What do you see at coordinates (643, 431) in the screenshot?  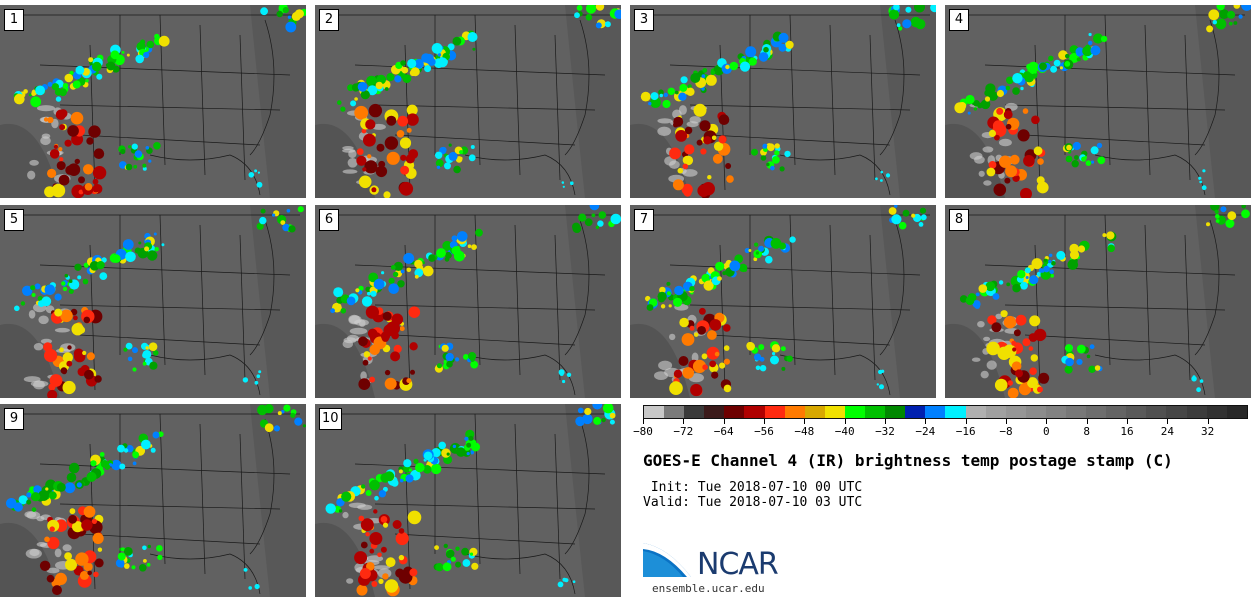 I see `colorbar-tick-label: −80` at bounding box center [643, 431].